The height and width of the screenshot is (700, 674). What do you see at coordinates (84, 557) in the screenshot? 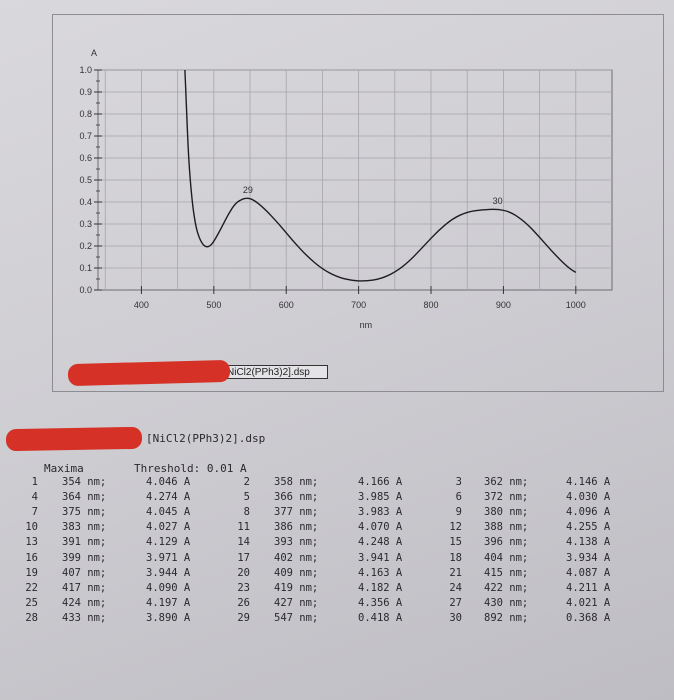
I see `peak-wavelength: 399 nm;` at bounding box center [84, 557].